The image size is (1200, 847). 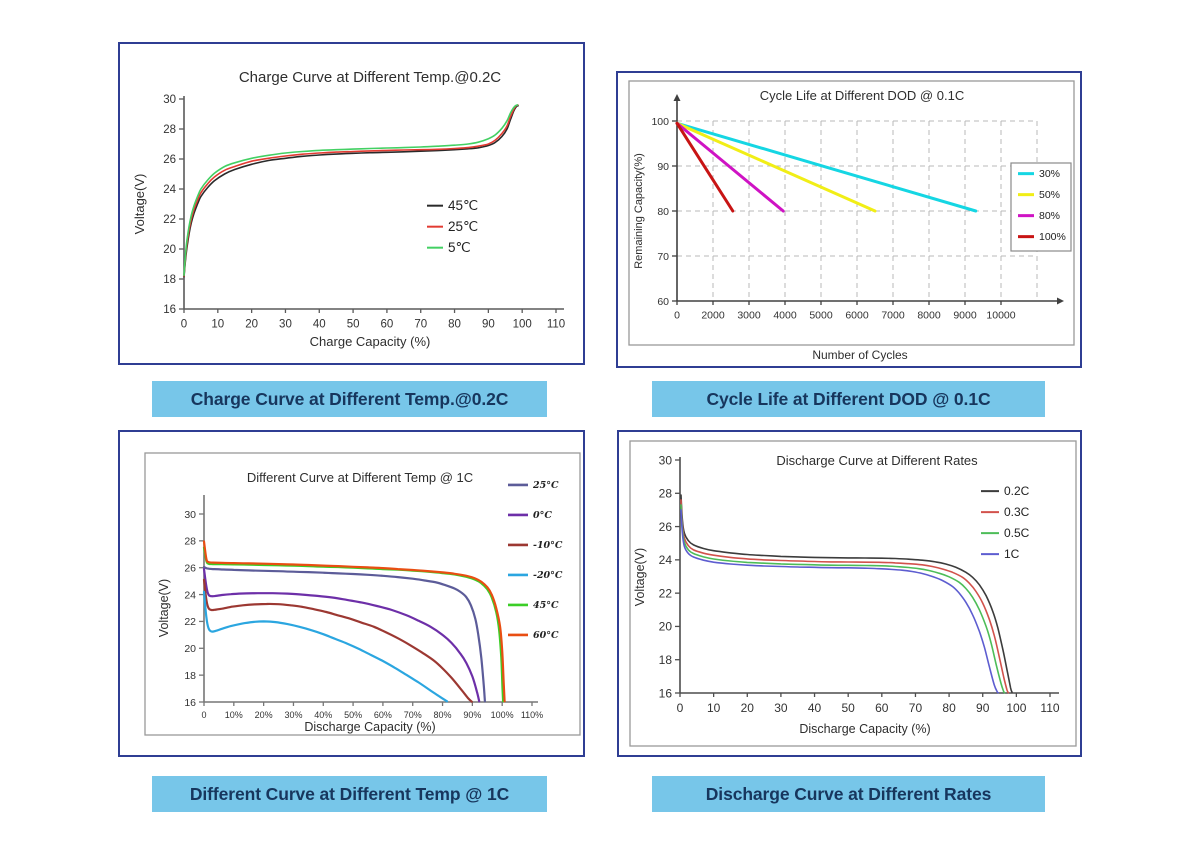 What do you see at coordinates (169, 160) in the screenshot?
I see `y-tick-label: 26` at bounding box center [169, 160].